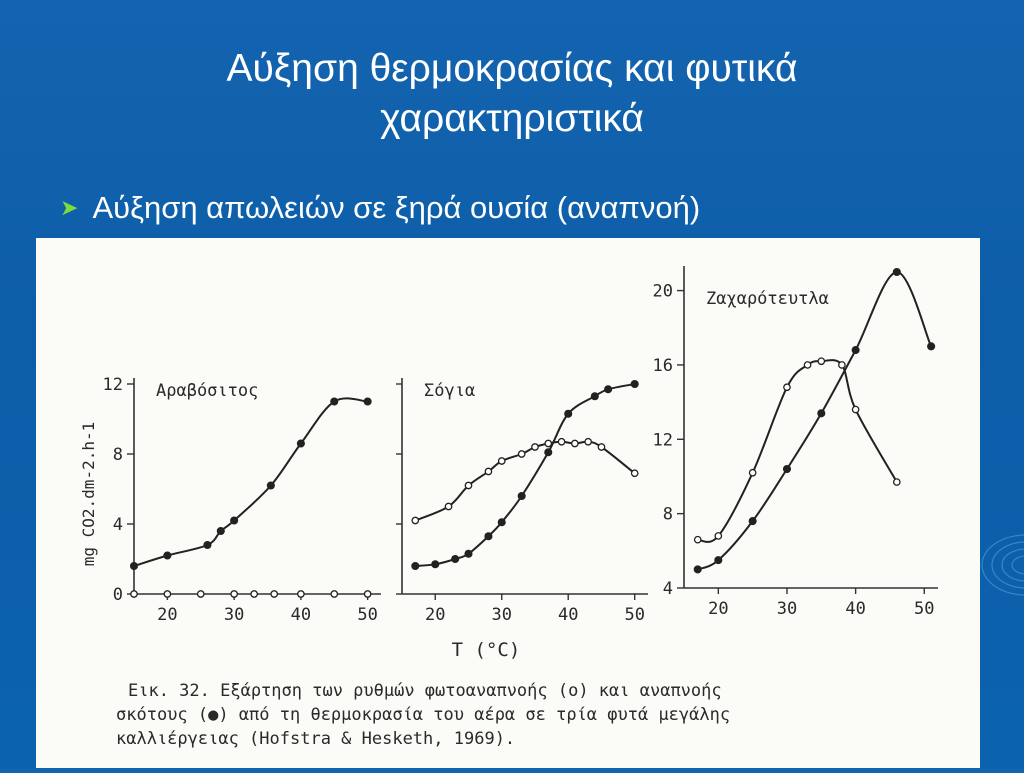 Image resolution: width=1024 pixels, height=773 pixels. Describe the element at coordinates (207, 391) in the screenshot. I see `panel-title: Αραβόσιτος` at that location.